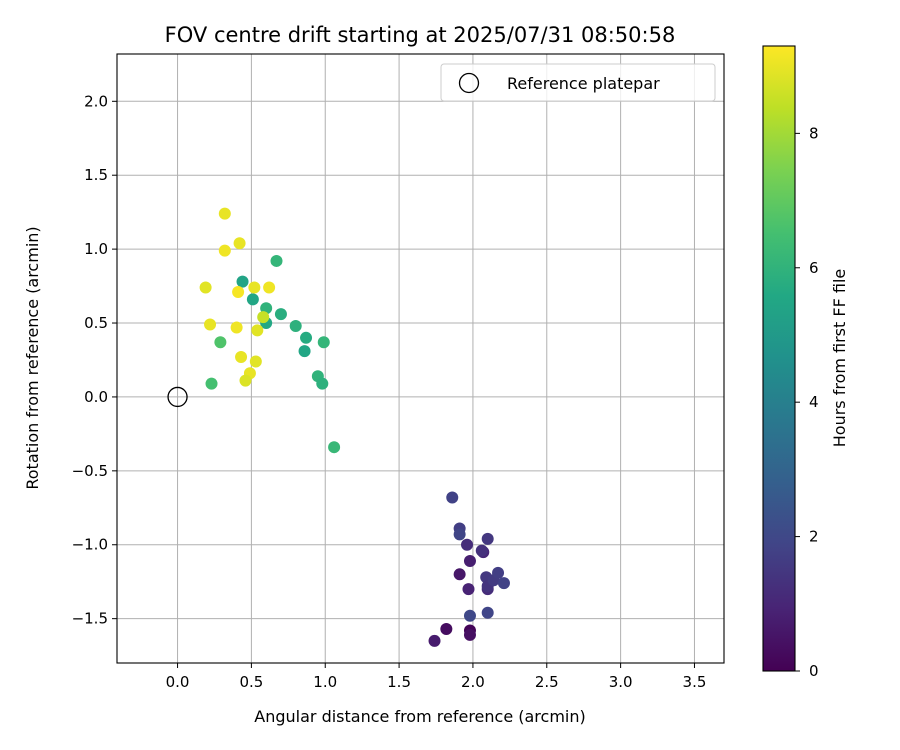 Image resolution: width=900 pixels, height=750 pixels. Describe the element at coordinates (96, 397) in the screenshot. I see `y-tick-label: 0.0` at that location.